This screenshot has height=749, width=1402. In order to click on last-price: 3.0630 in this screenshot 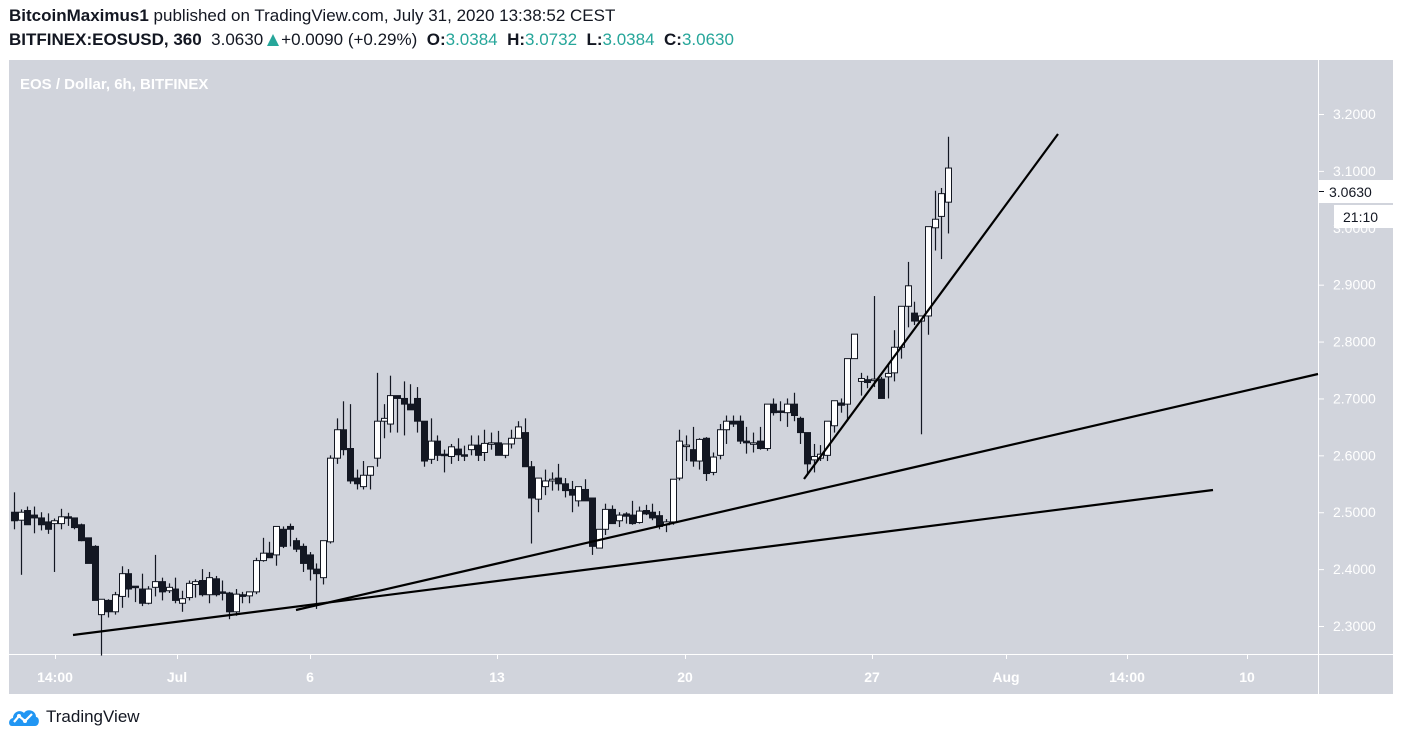, I will do `click(237, 39)`.